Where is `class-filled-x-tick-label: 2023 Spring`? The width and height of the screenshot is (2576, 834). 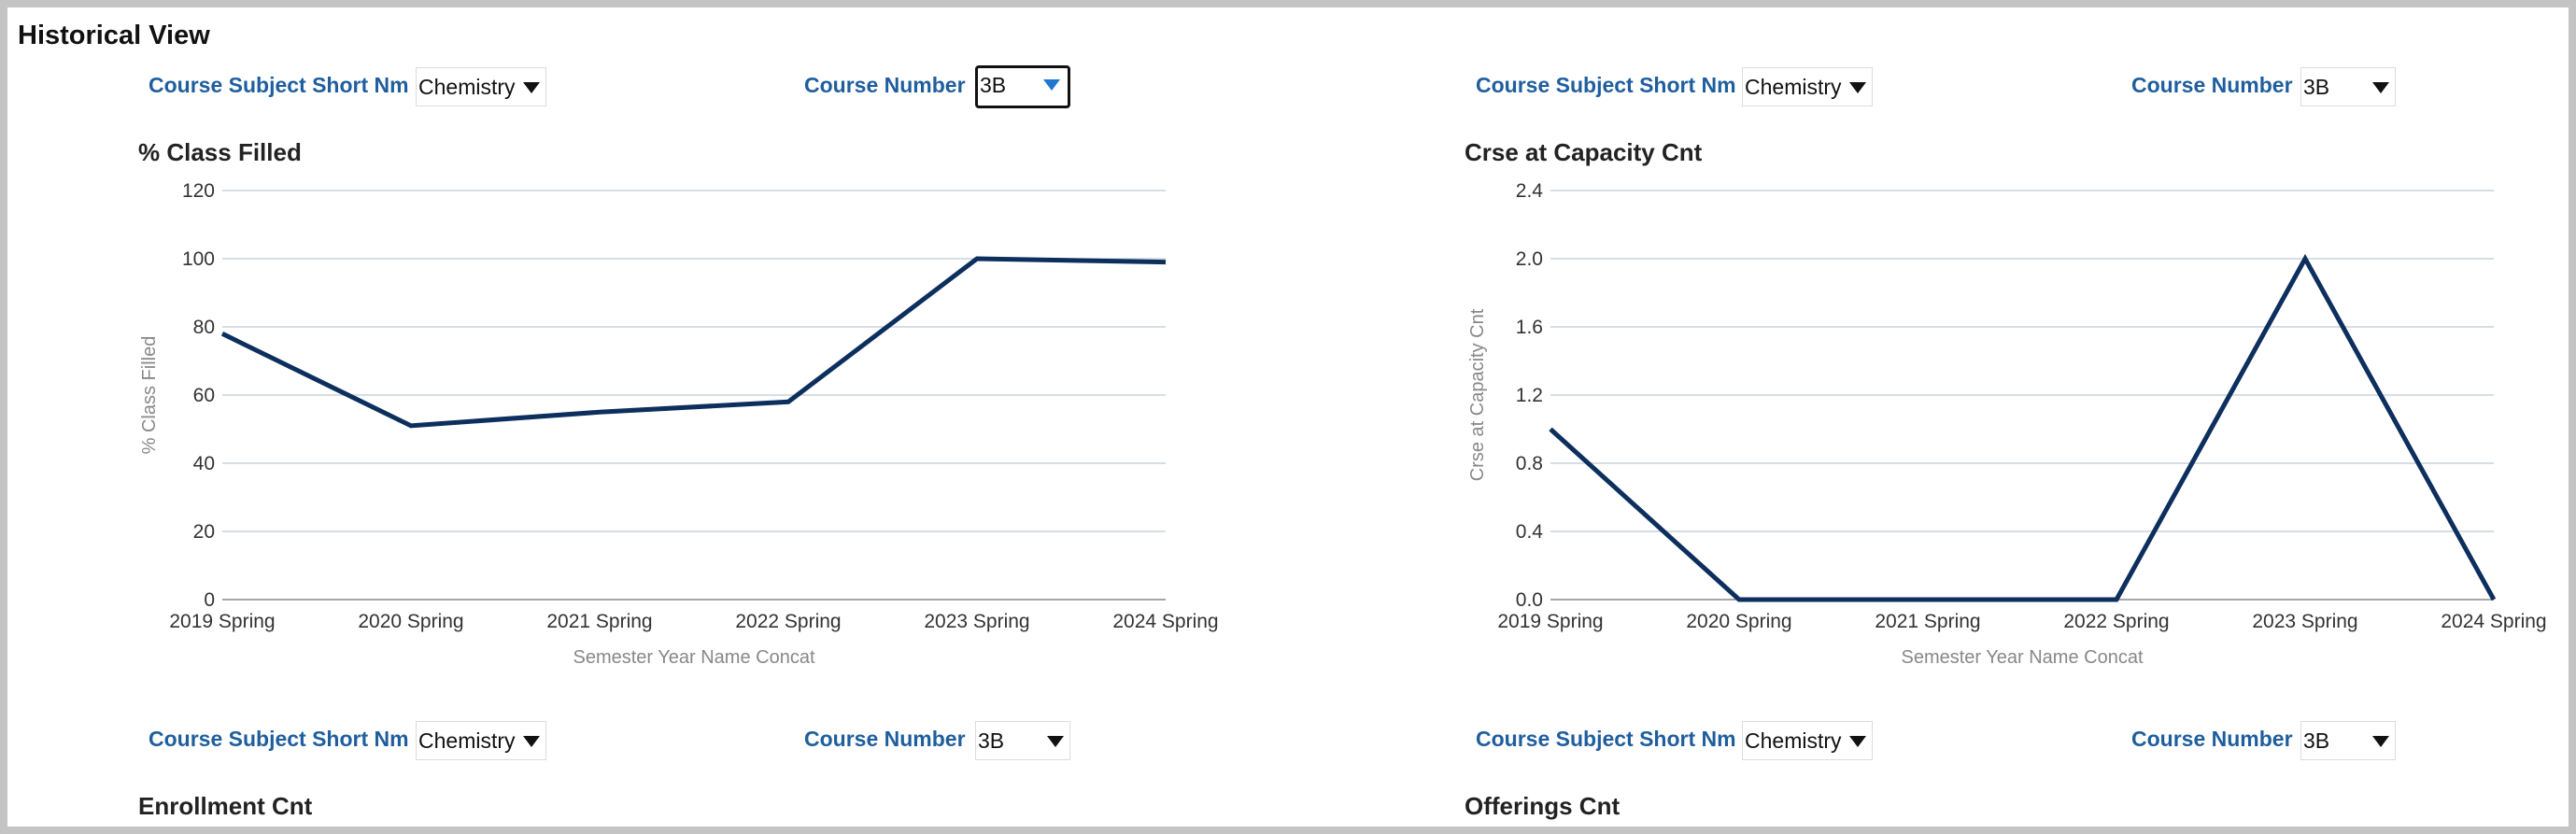
class-filled-x-tick-label: 2023 Spring is located at coordinates (977, 621).